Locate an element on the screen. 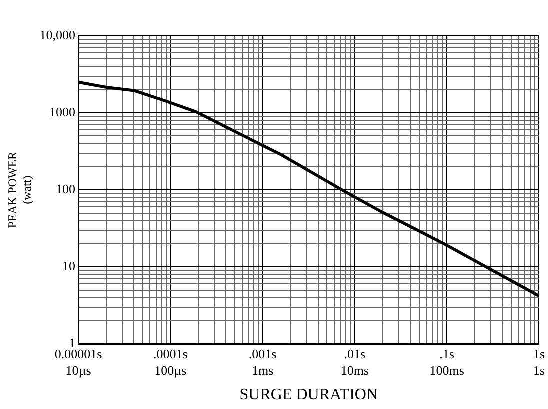 The height and width of the screenshot is (409, 548). y-tick-label: 10,000 is located at coordinates (58, 34).